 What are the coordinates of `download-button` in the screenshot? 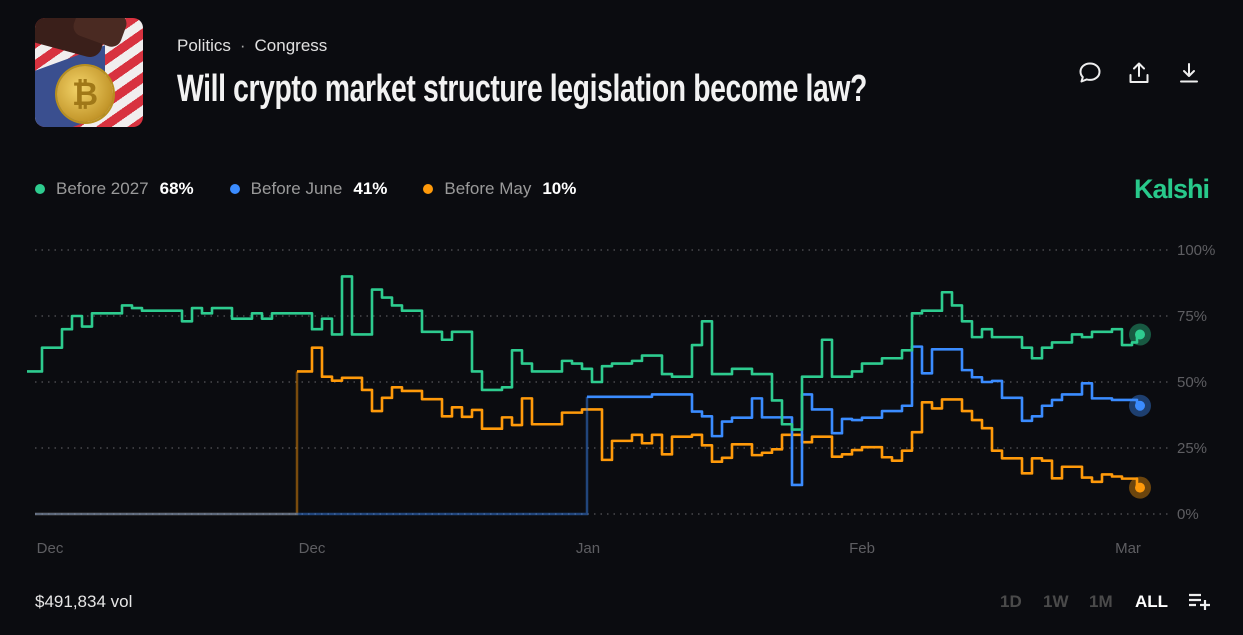 It's located at (1189, 73).